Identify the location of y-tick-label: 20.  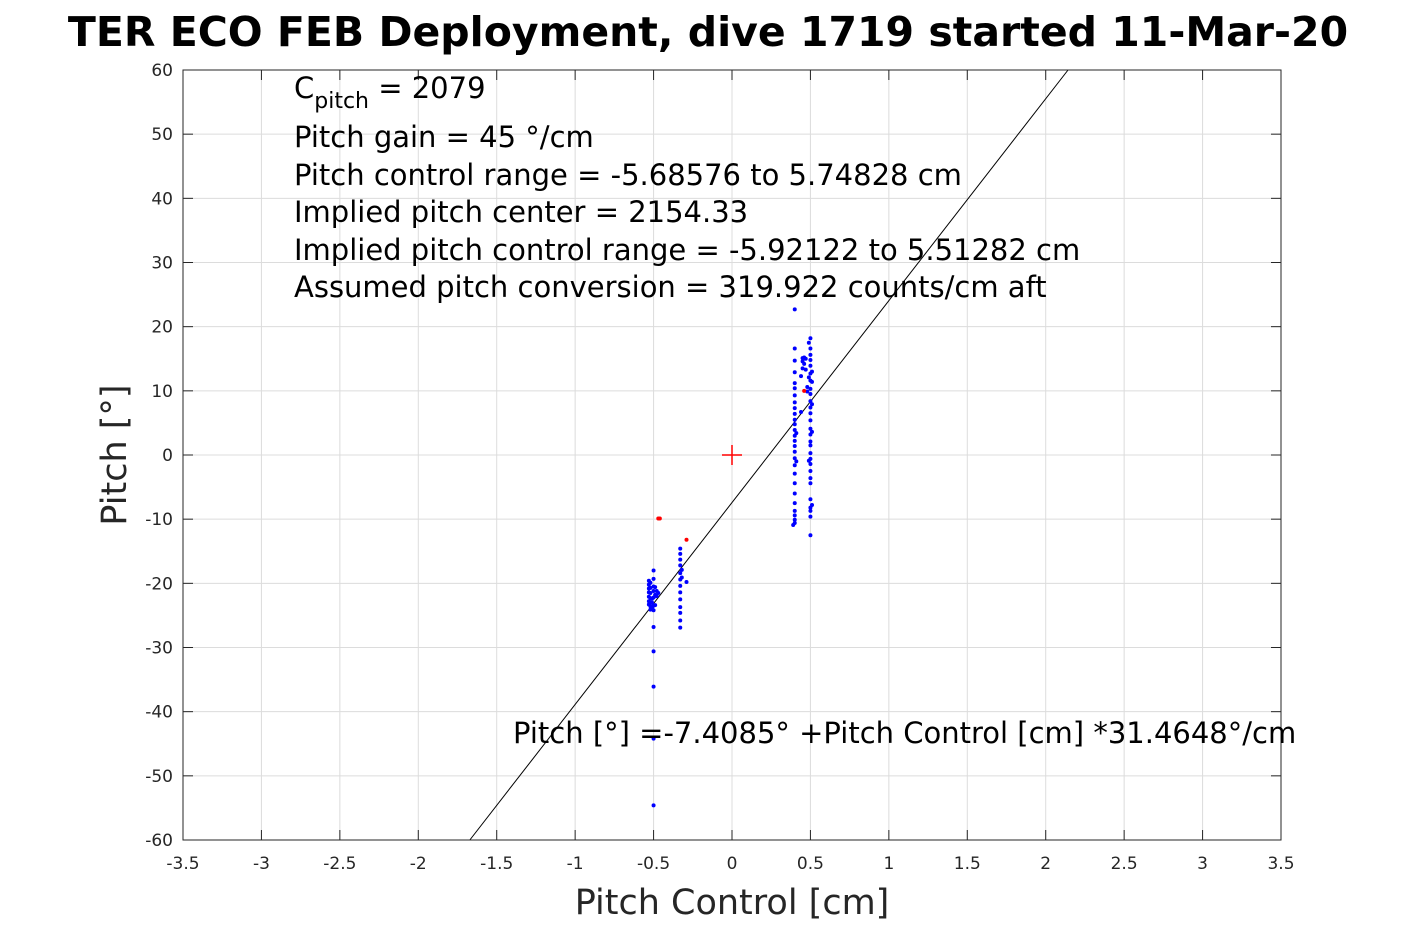
(162, 328).